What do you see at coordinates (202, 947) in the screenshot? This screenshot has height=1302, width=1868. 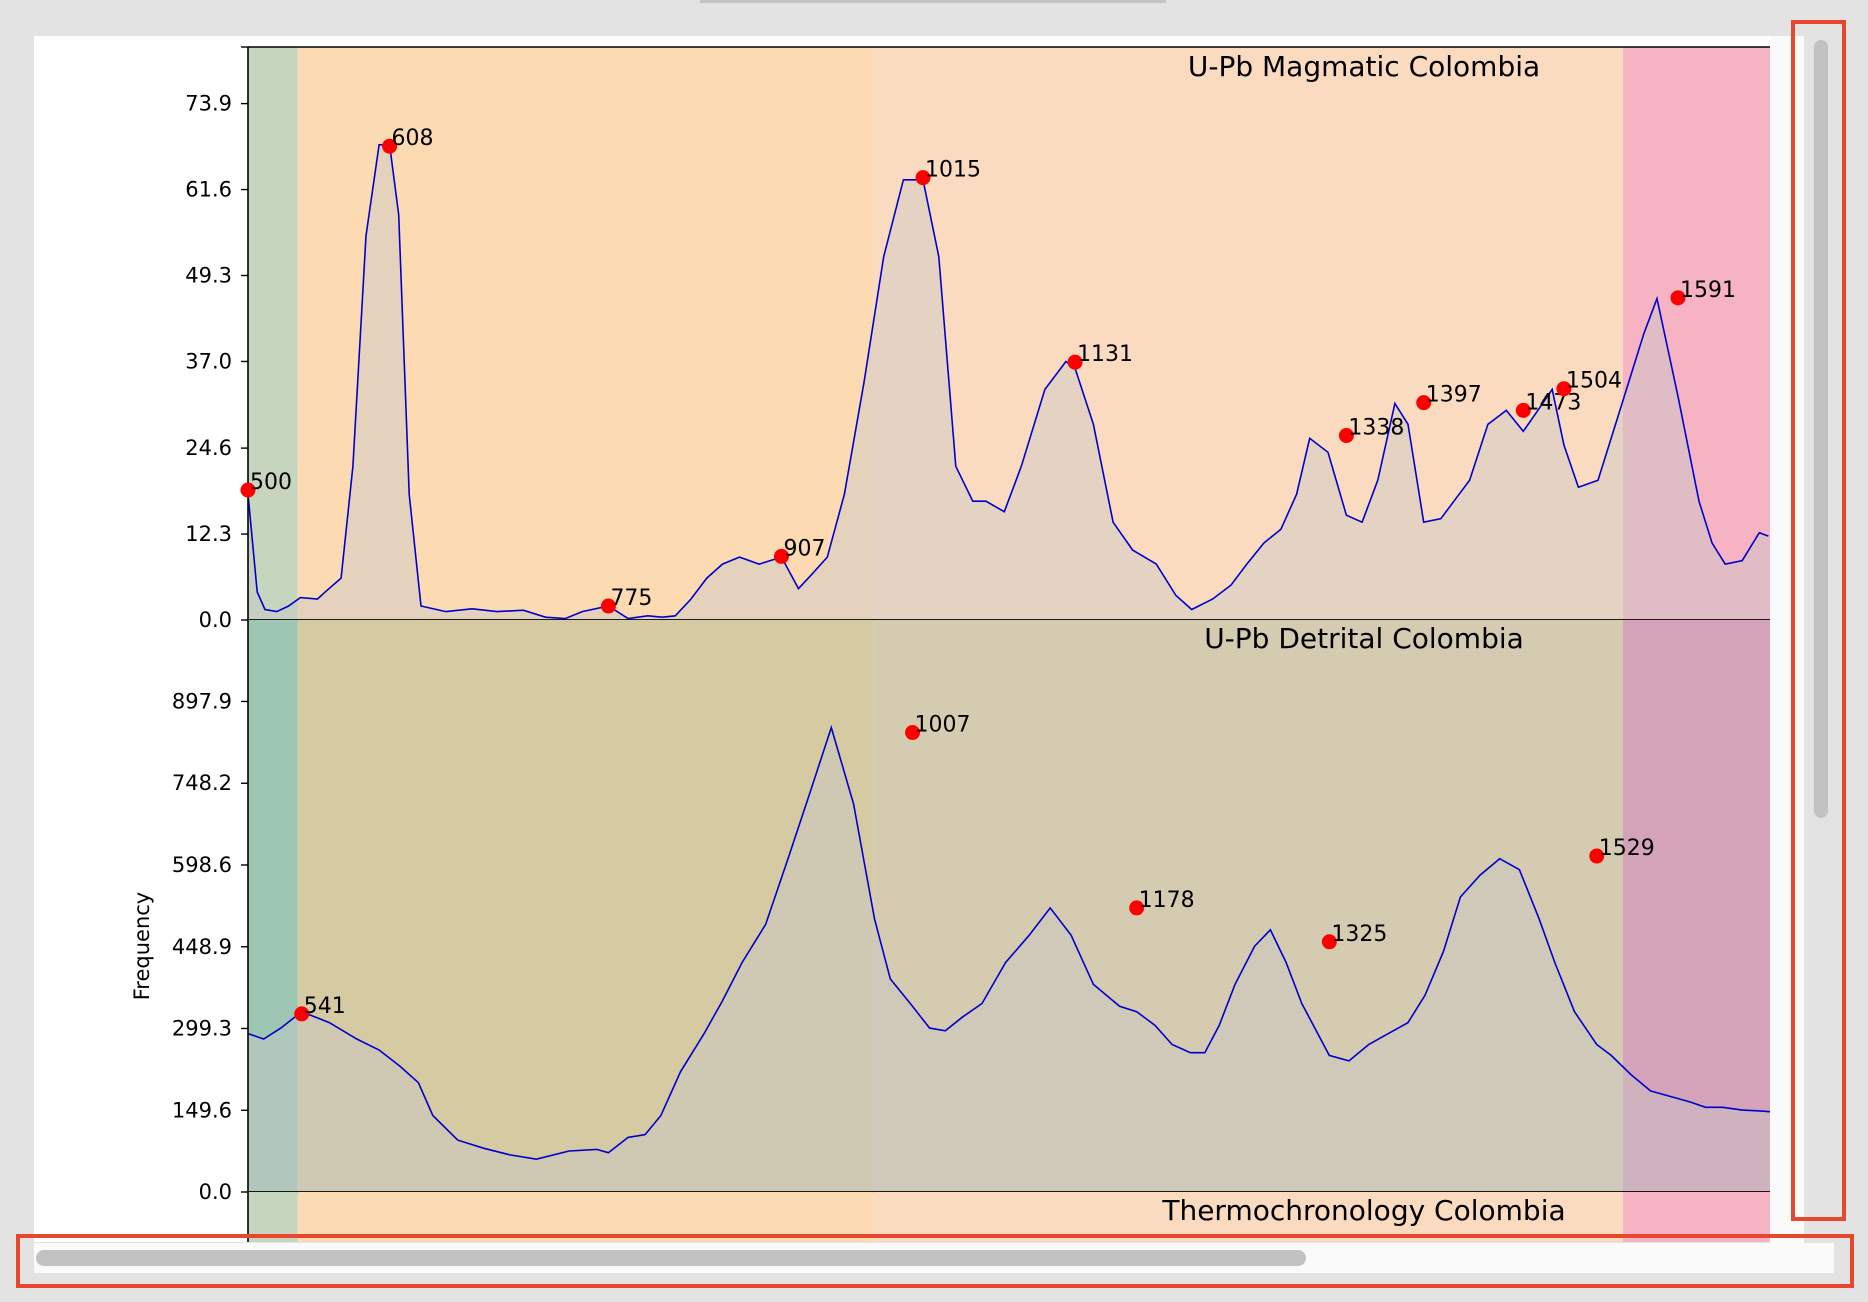 I see `y-tick-label: 448.9` at bounding box center [202, 947].